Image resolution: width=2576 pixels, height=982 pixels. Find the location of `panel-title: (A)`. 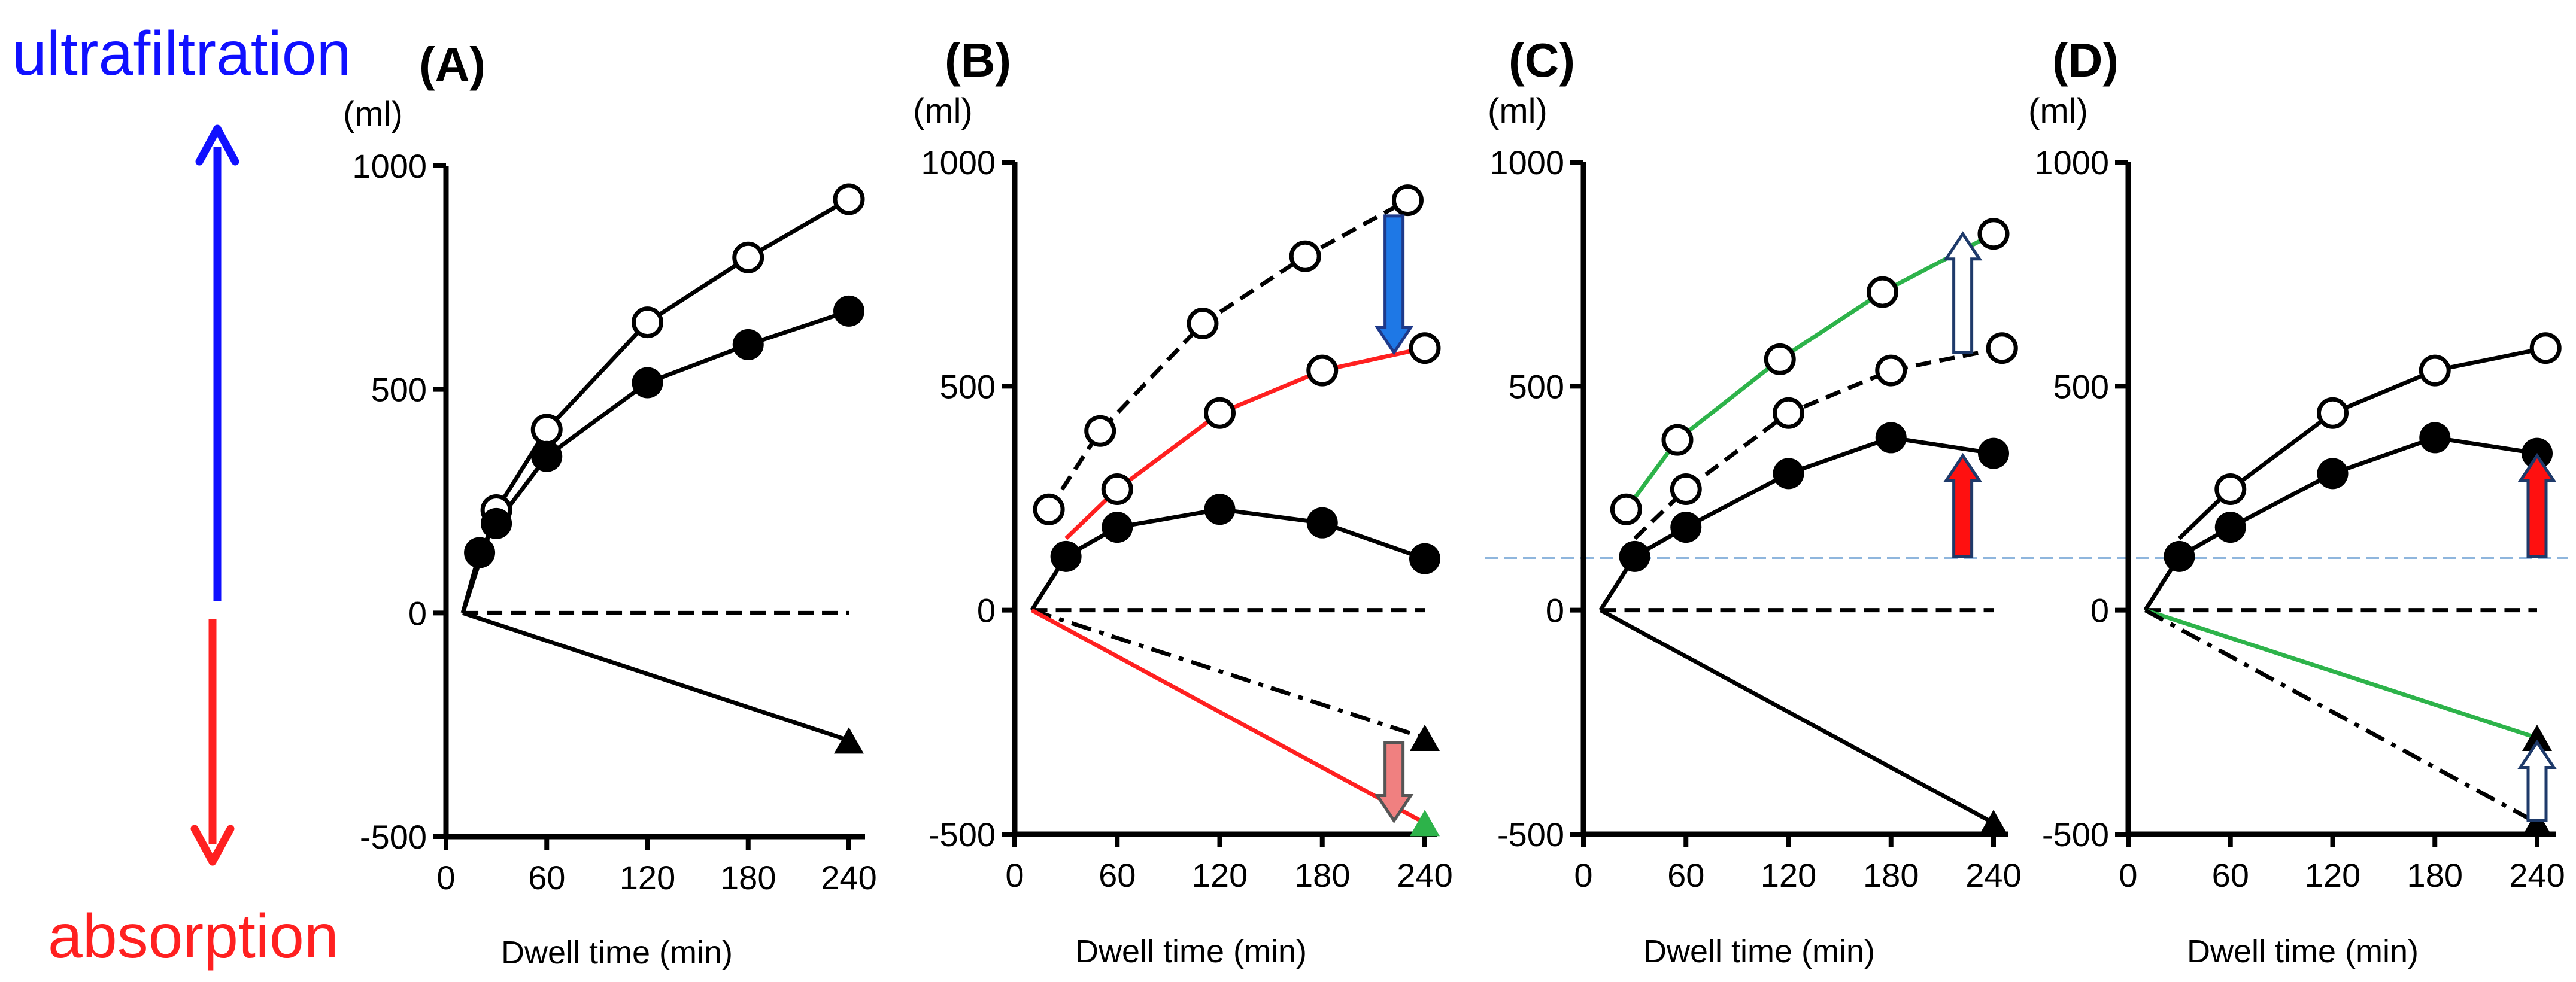

panel-title: (A) is located at coordinates (452, 65).